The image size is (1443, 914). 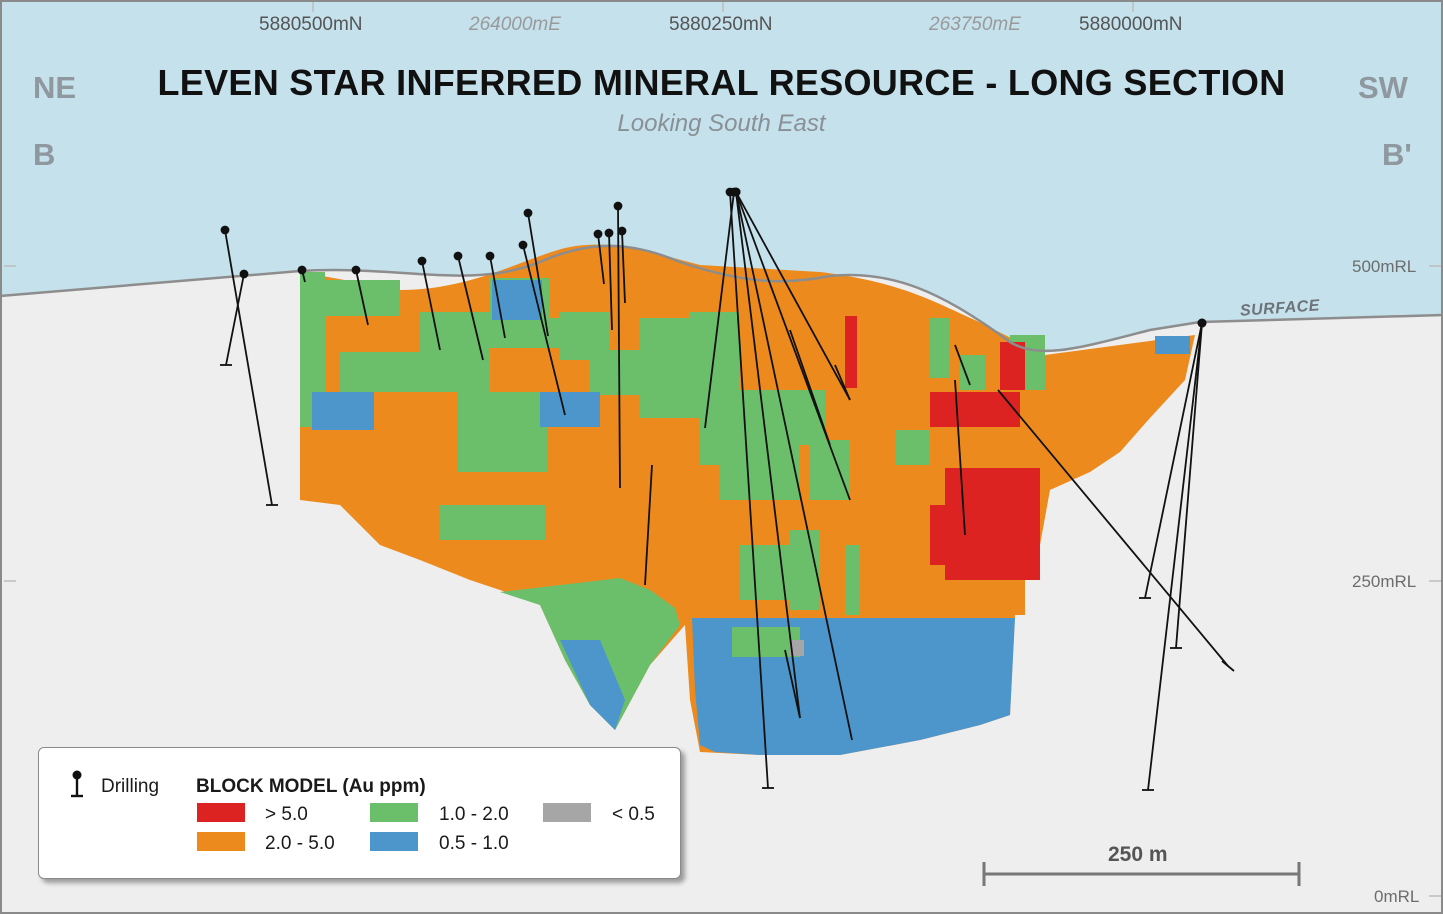 What do you see at coordinates (474, 843) in the screenshot?
I see `legend-label-0-5-1: 0.5 - 1.0` at bounding box center [474, 843].